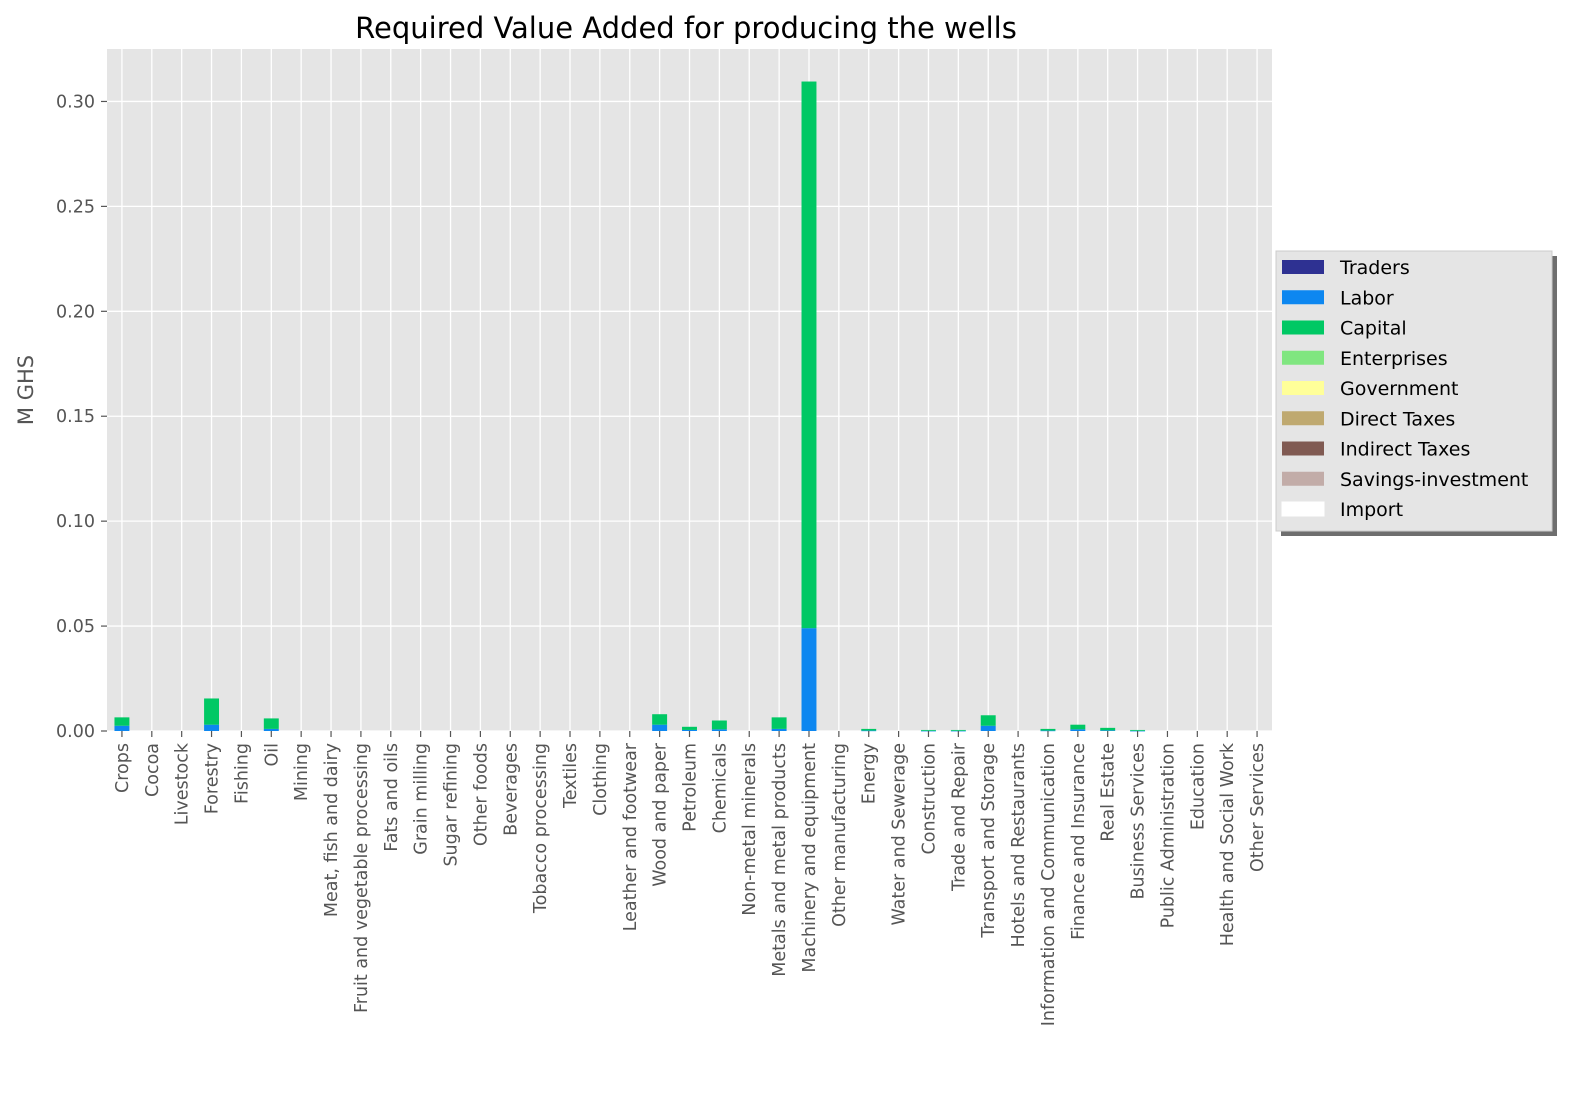 Image resolution: width=1577 pixels, height=1097 pixels. What do you see at coordinates (959, 817) in the screenshot?
I see `x-tick-label: Trade and Repair` at bounding box center [959, 817].